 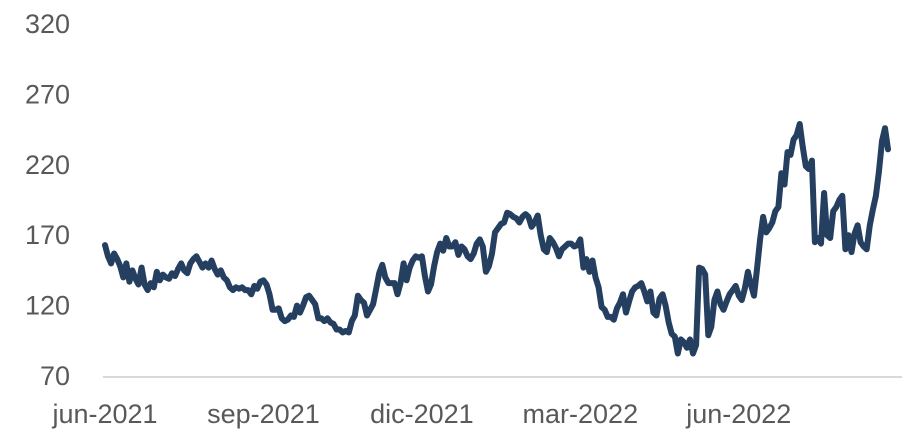 I want to click on y-tick-label: 320, so click(x=47, y=24).